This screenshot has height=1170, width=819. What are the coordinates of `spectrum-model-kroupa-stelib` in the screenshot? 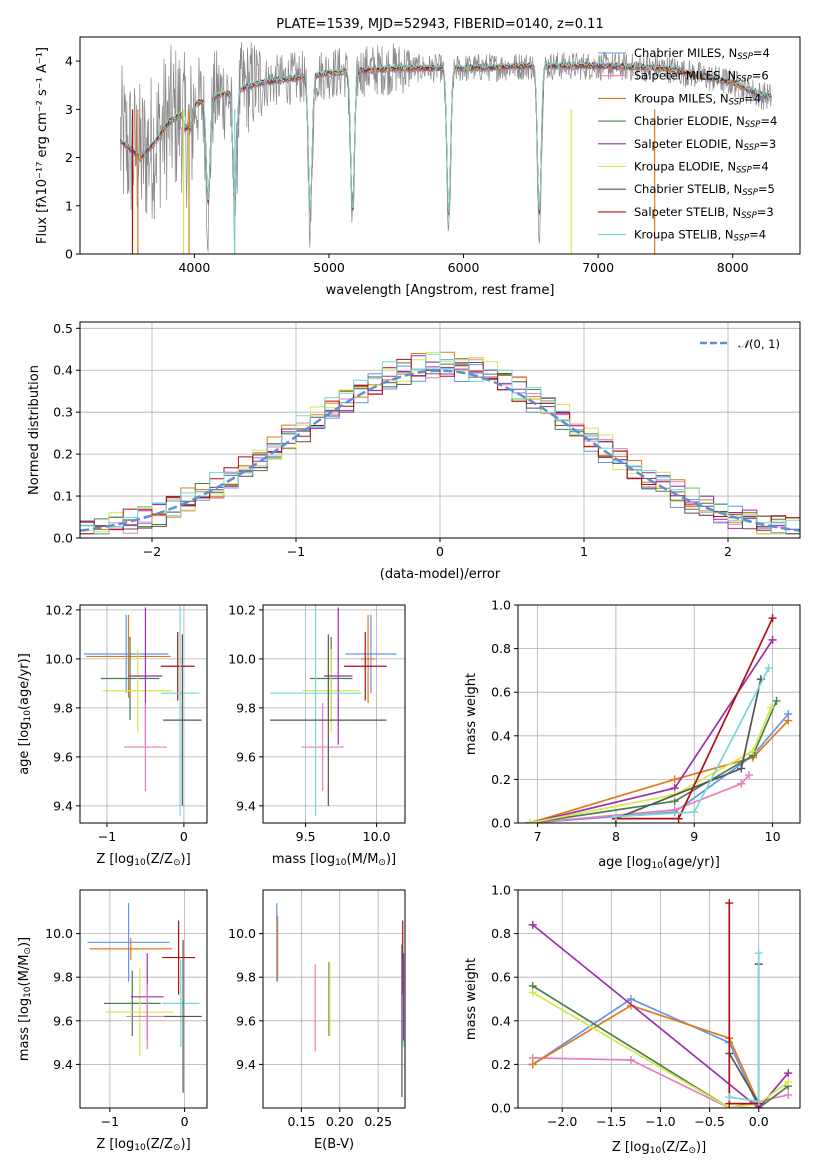 It's located at (446, 137).